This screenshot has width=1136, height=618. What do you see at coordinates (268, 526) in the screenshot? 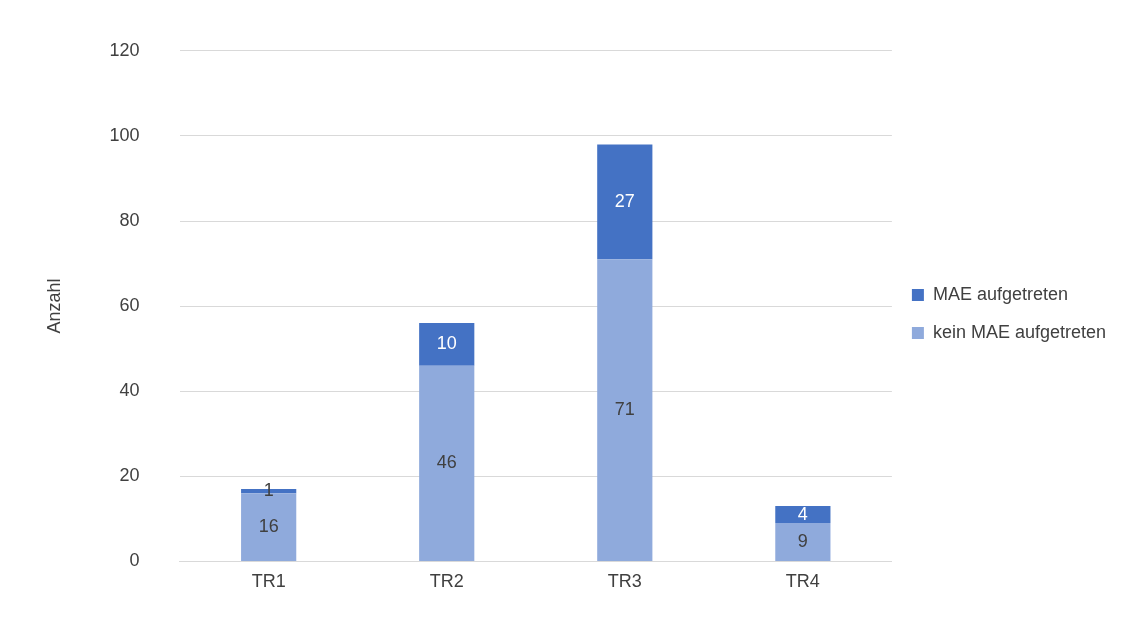
I see `data-label: 16` at bounding box center [268, 526].